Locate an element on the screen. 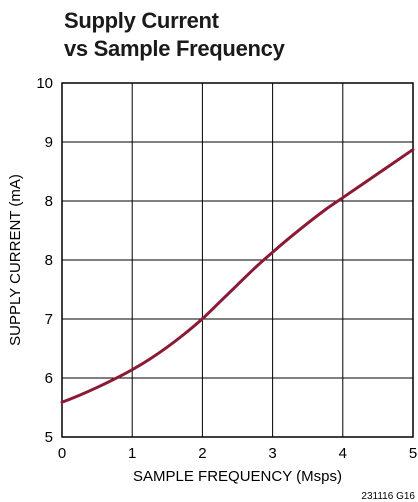 The height and width of the screenshot is (502, 418). y-tick-label: 6 is located at coordinates (49, 378).